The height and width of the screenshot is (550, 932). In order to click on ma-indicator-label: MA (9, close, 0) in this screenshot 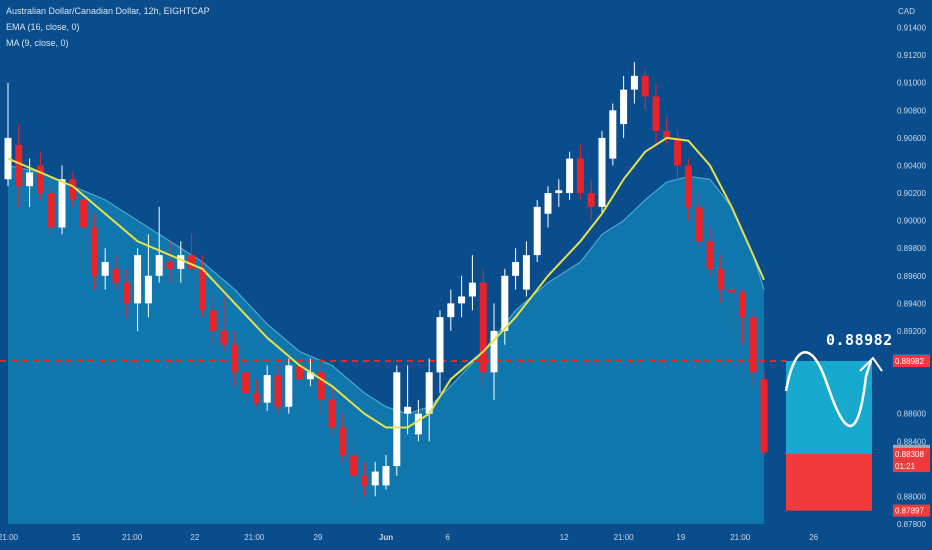, I will do `click(37, 43)`.